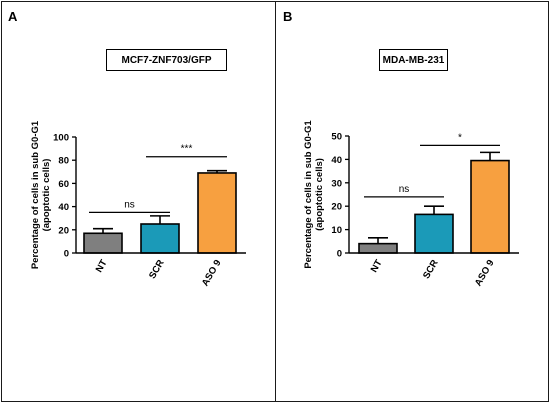 This screenshot has width=550, height=403. Describe the element at coordinates (61, 138) in the screenshot. I see `y-tick-label: 100` at that location.